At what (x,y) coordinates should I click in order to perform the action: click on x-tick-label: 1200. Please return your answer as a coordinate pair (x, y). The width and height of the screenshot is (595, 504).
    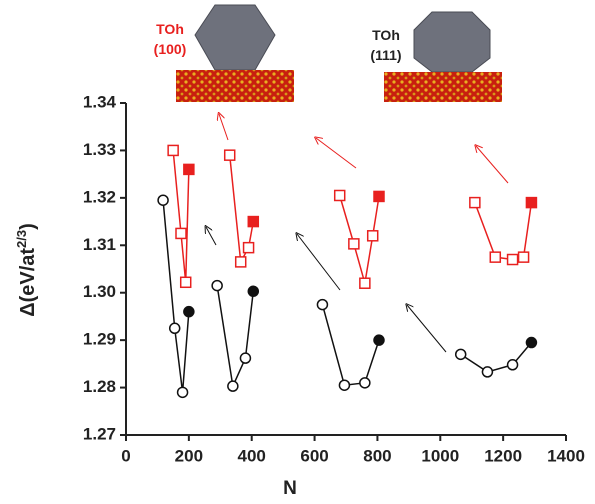
    Looking at the image, I should click on (503, 455).